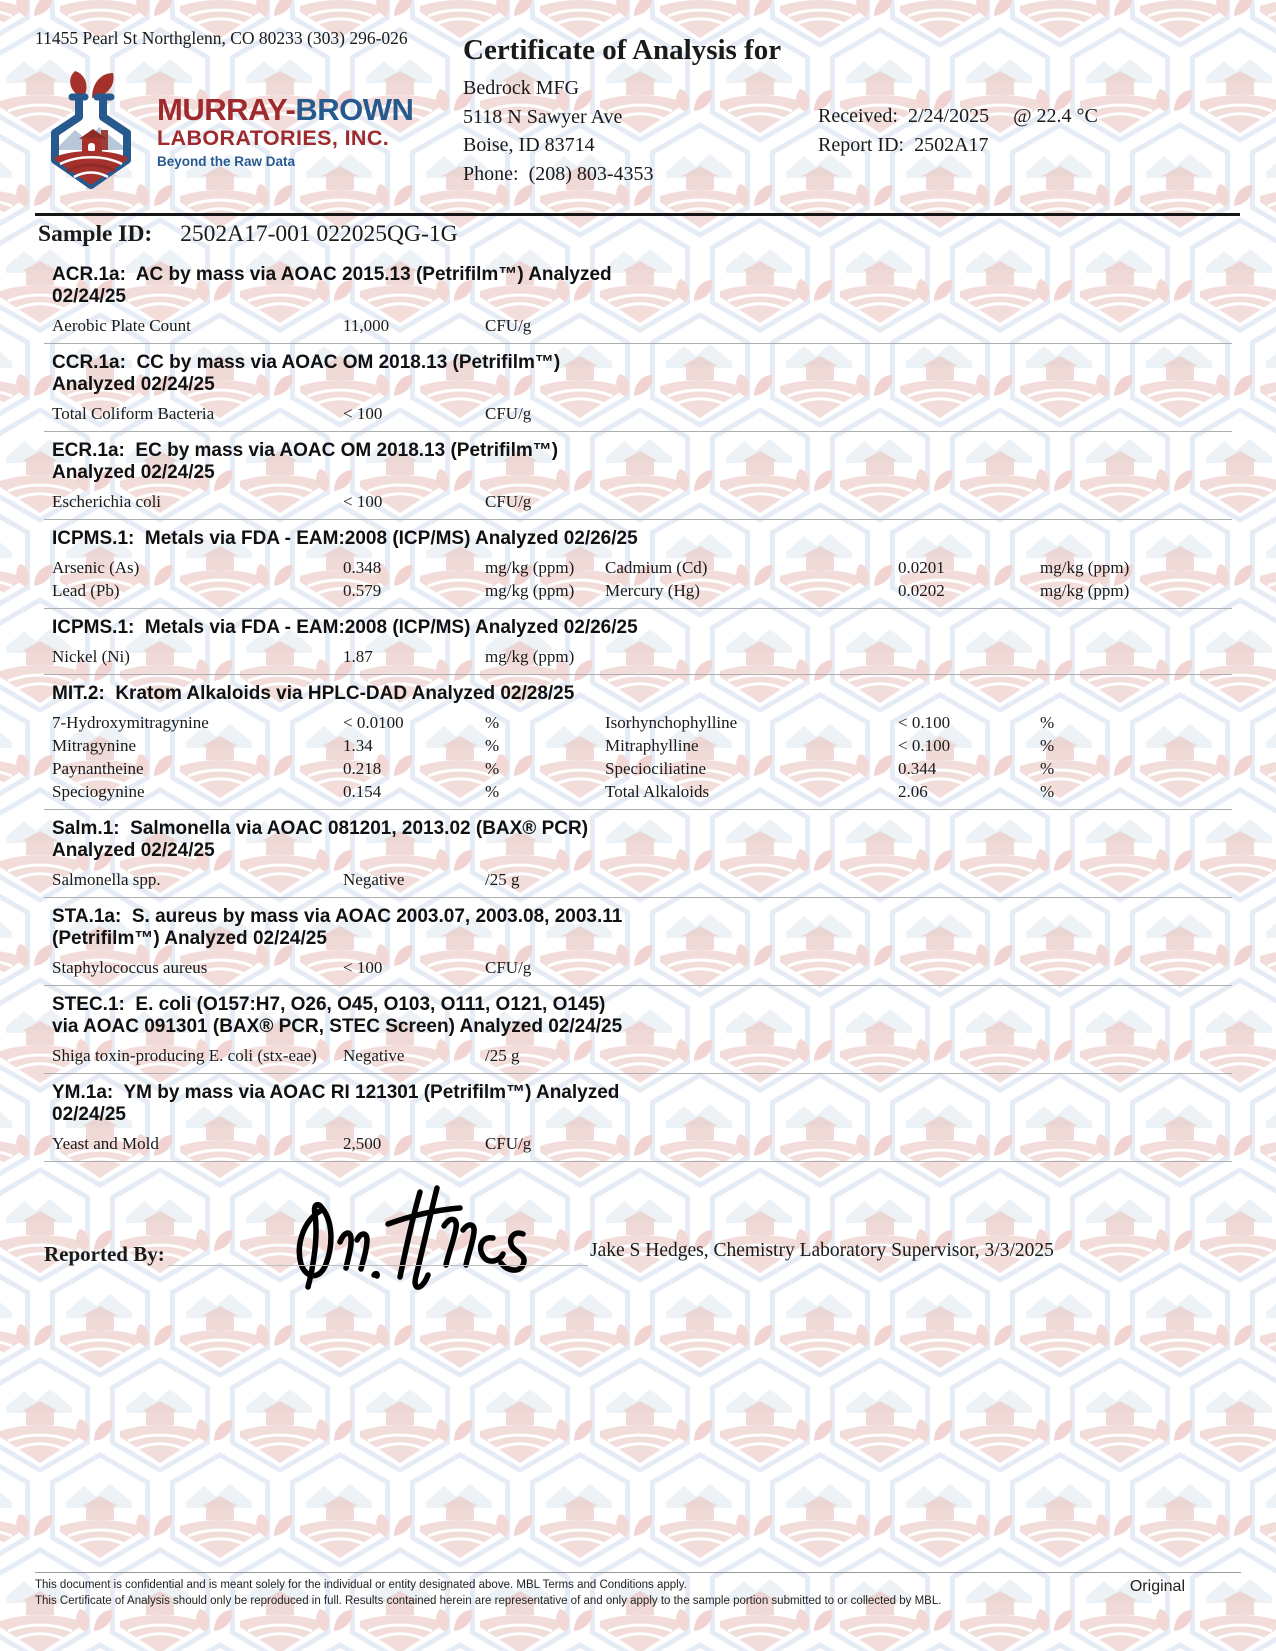 This screenshot has width=1276, height=1651. Describe the element at coordinates (98, 791) in the screenshot. I see `analyte-name: Speciogynine` at that location.